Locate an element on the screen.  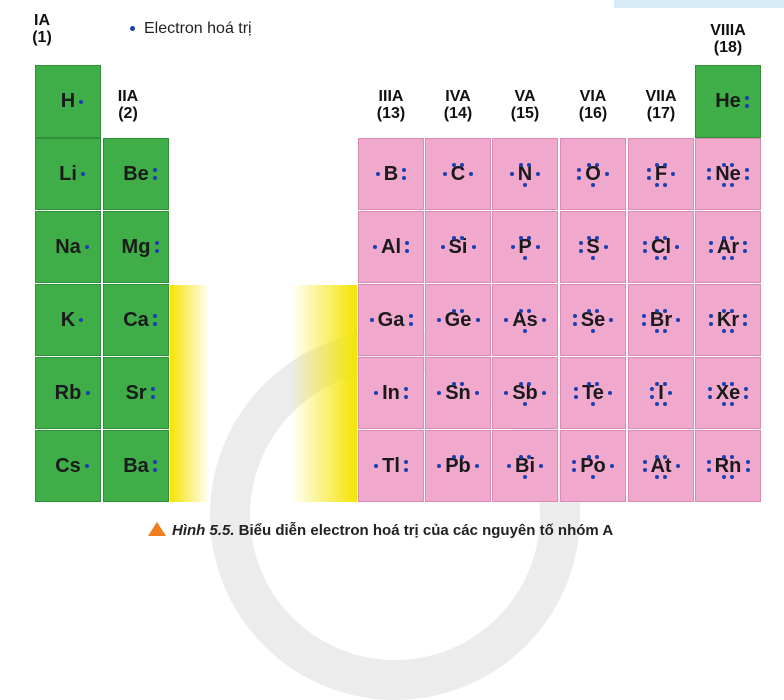
element-symbol-box: C is located at coordinates (458, 174).